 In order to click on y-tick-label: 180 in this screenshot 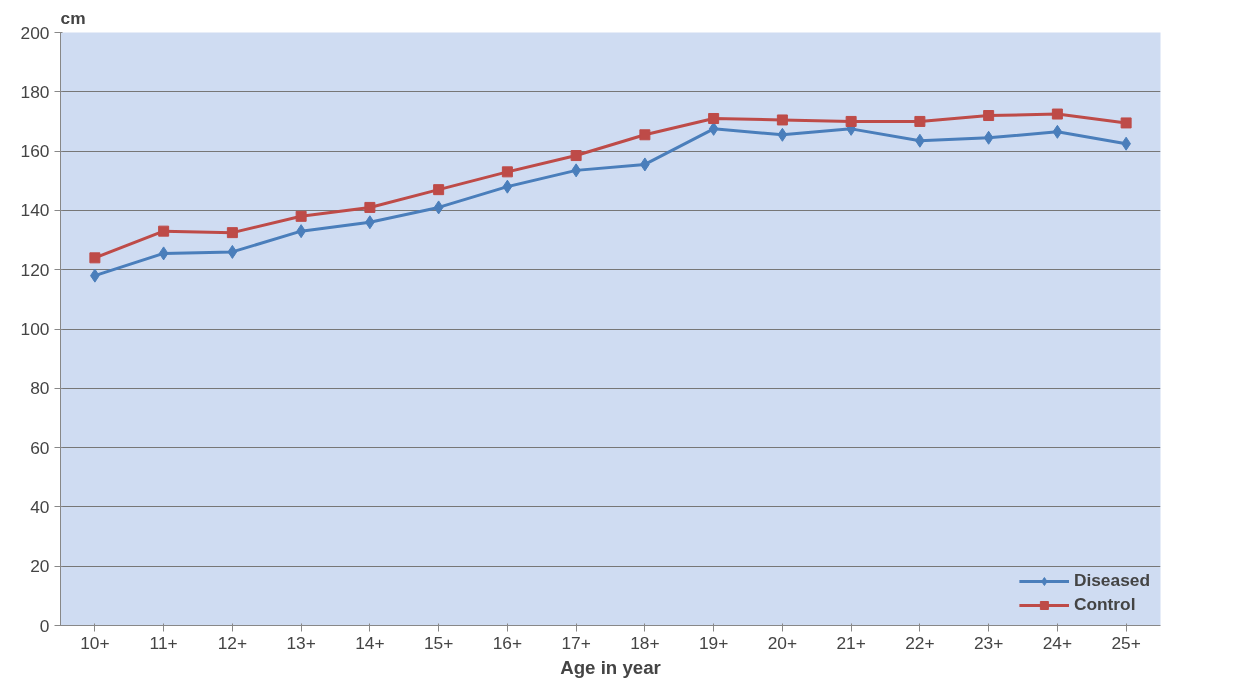, I will do `click(35, 91)`.